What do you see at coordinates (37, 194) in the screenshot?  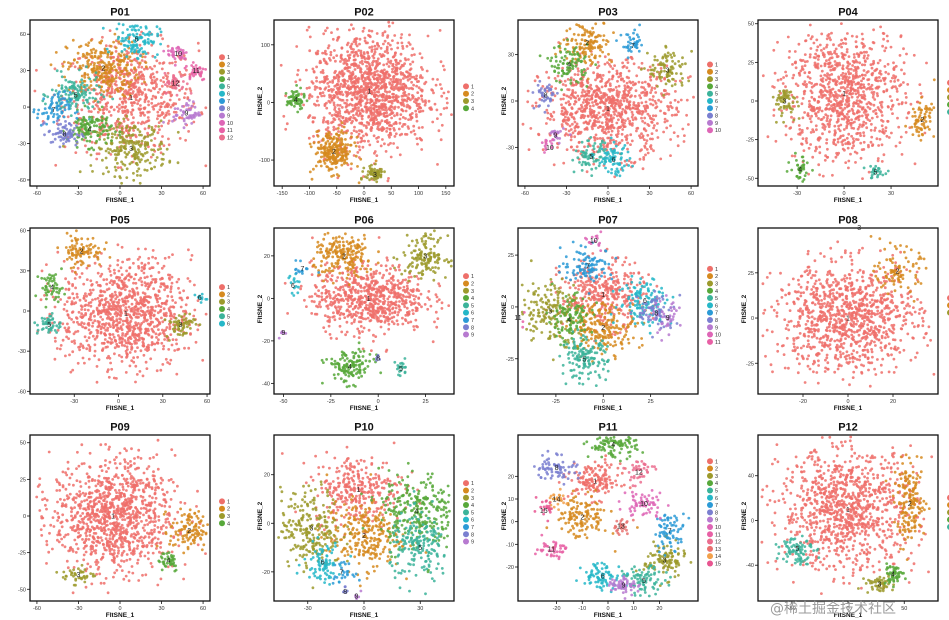 I see `x-tick-label: -60` at bounding box center [37, 194].